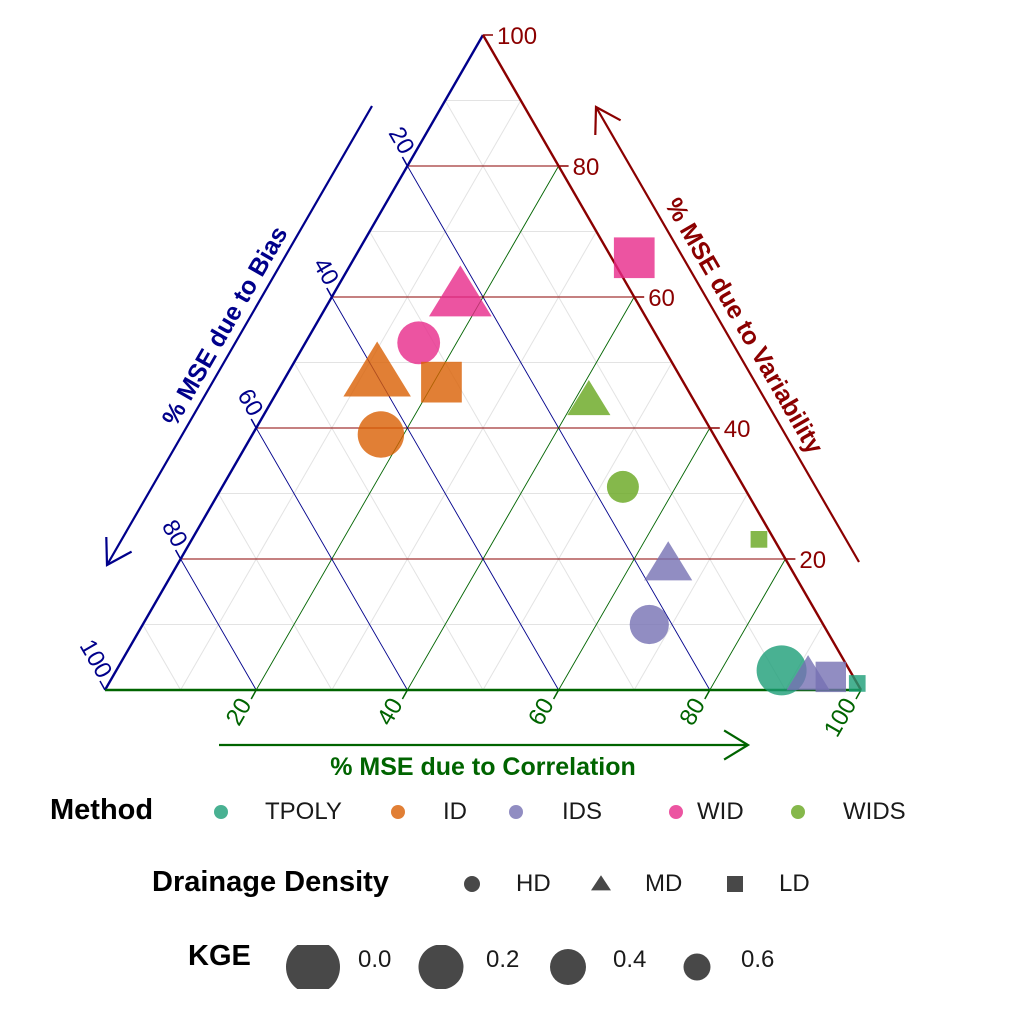  I want to click on kge-label-0: 0.0, so click(375, 959).